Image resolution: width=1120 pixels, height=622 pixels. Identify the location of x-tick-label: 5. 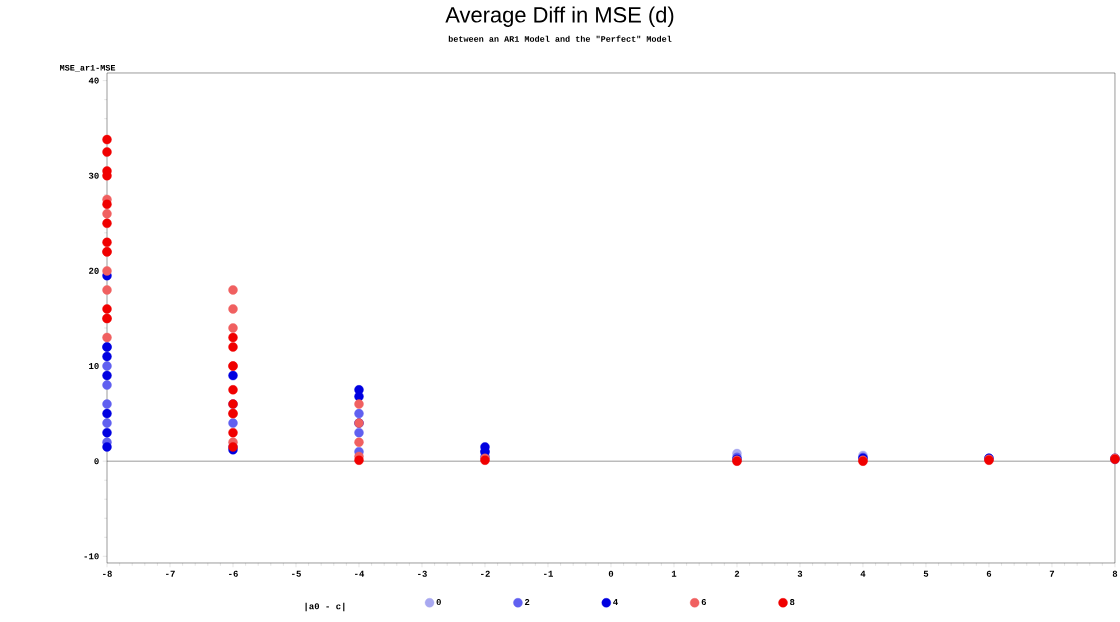
(926, 573).